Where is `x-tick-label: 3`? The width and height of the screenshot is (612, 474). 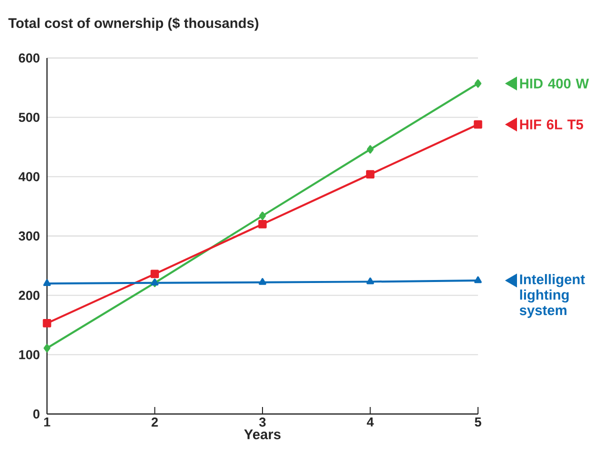 x-tick-label: 3 is located at coordinates (262, 422).